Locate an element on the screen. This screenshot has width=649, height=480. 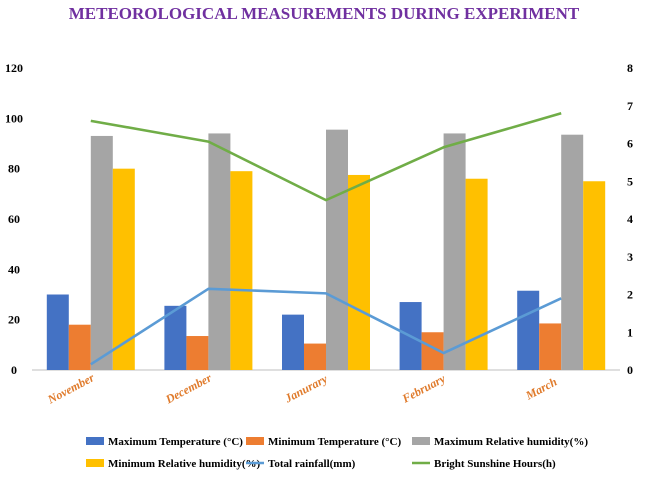
right-axis-tick-label: 3 is located at coordinates (630, 257).